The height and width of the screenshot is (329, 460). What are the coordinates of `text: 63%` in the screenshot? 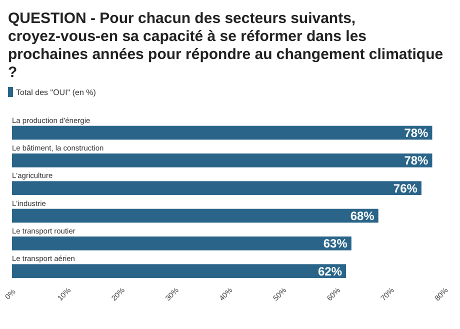 It's located at (335, 243).